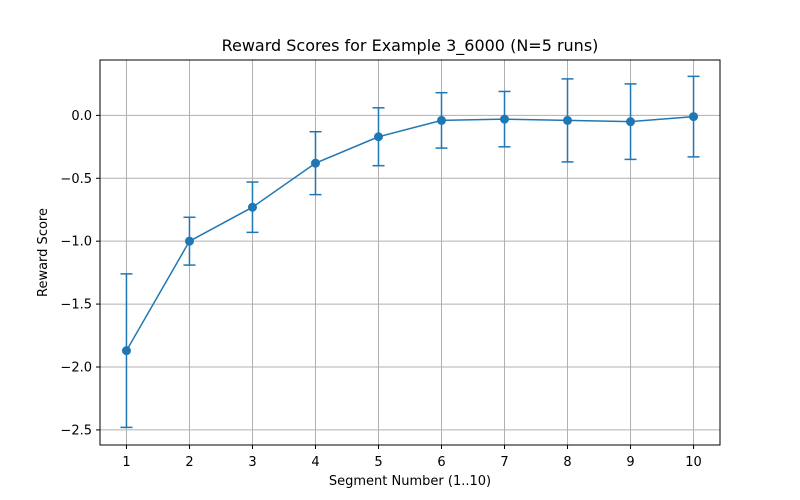 This screenshot has width=800, height=500. I want to click on x-axis-label: Segment Number (1..10), so click(410, 481).